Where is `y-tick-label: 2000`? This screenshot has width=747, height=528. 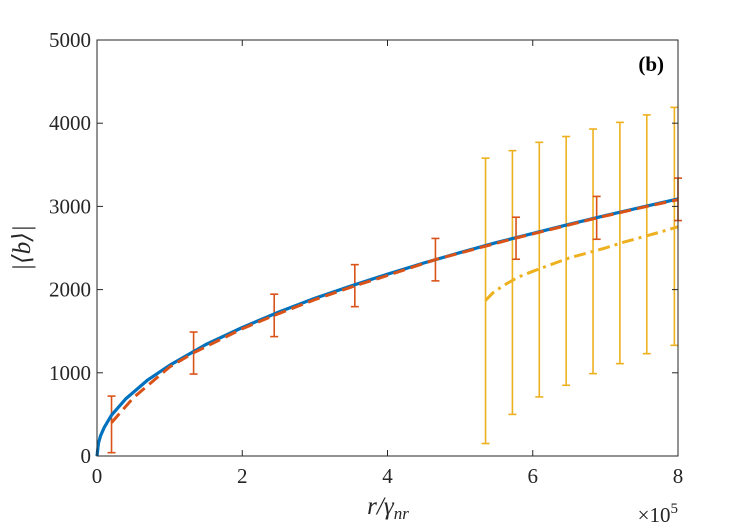
y-tick-label: 2000 is located at coordinates (70, 290).